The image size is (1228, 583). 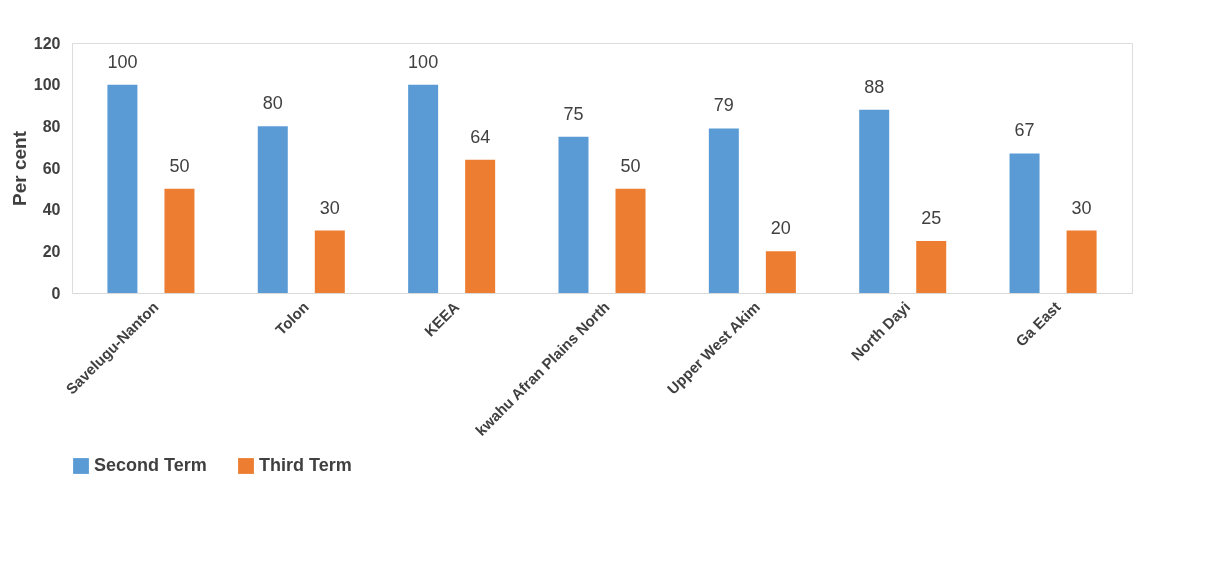 What do you see at coordinates (480, 136) in the screenshot?
I see `data-label: 64` at bounding box center [480, 136].